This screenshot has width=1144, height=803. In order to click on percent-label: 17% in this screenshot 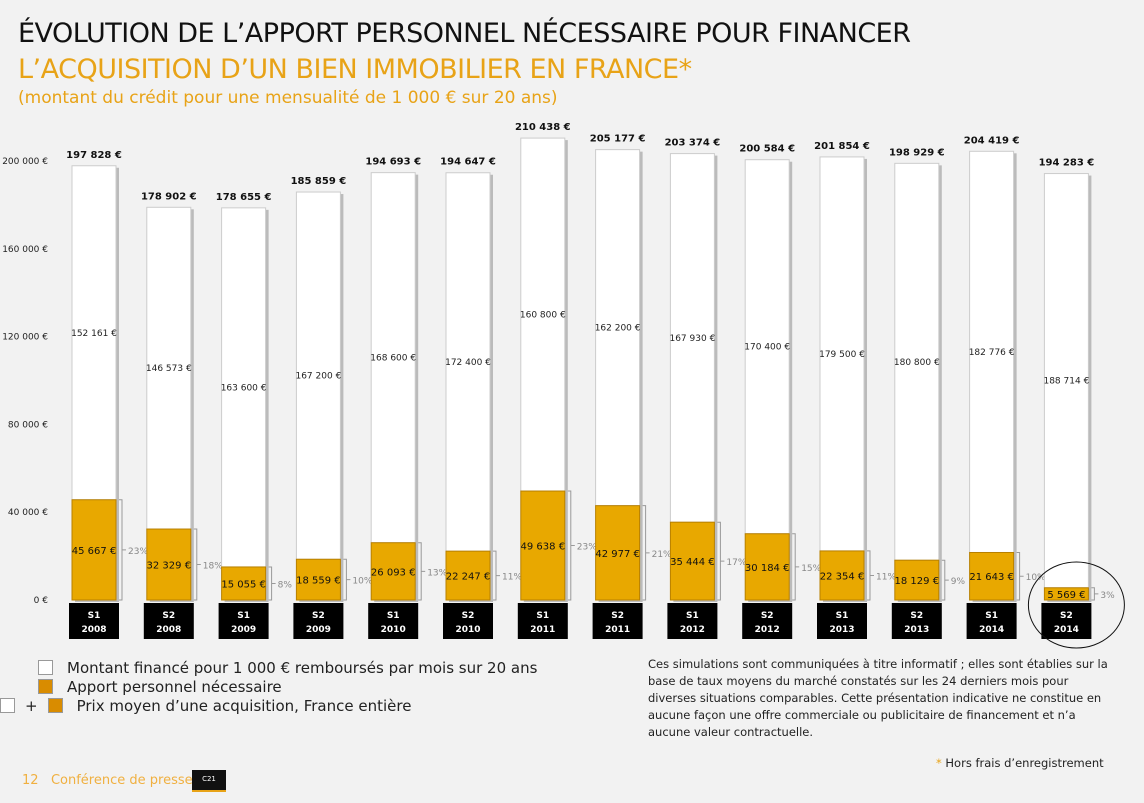, I will do `click(736, 563)`.